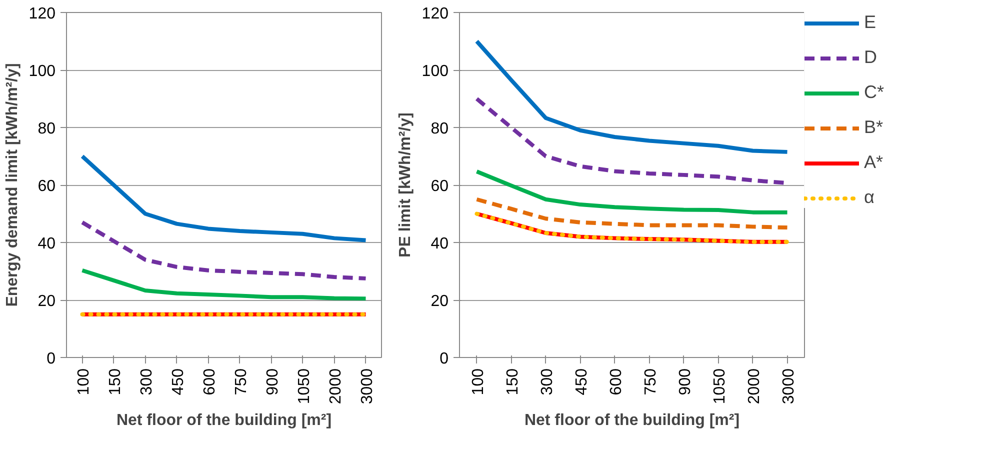  Describe the element at coordinates (405, 185) in the screenshot. I see `y-axis-title: PE limit [kWh/m²/y]` at that location.